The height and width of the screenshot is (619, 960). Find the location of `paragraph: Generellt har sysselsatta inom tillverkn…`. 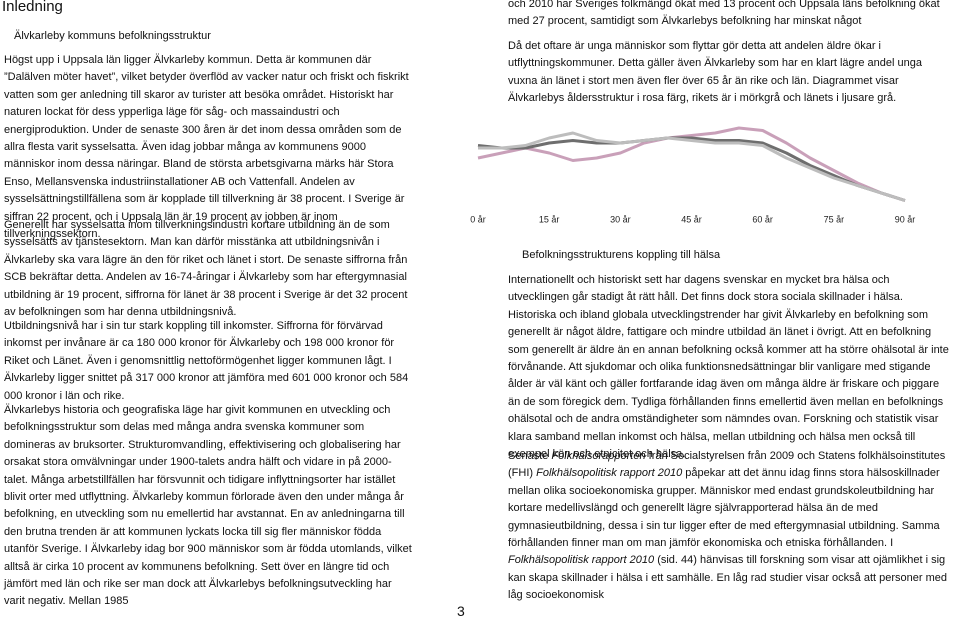

paragraph: Generellt har sysselsatta inom tillverkn… is located at coordinates (206, 269).